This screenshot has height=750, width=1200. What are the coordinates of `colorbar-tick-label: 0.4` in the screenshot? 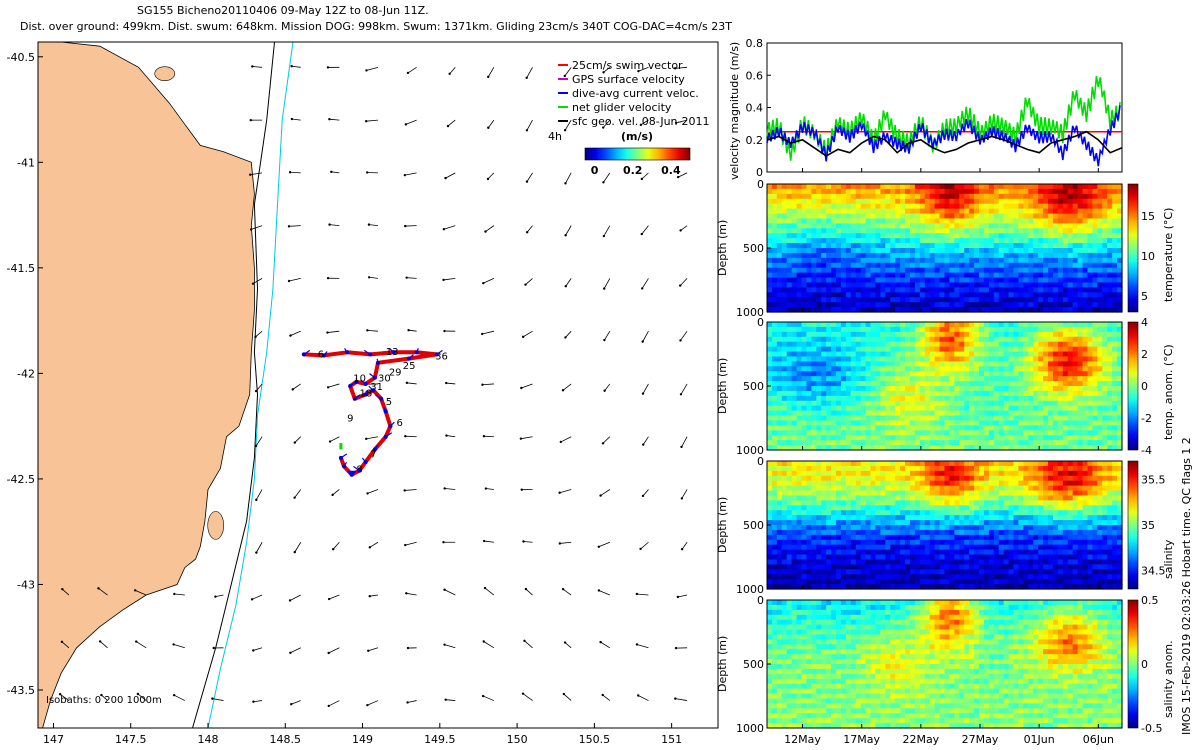 It's located at (671, 170).